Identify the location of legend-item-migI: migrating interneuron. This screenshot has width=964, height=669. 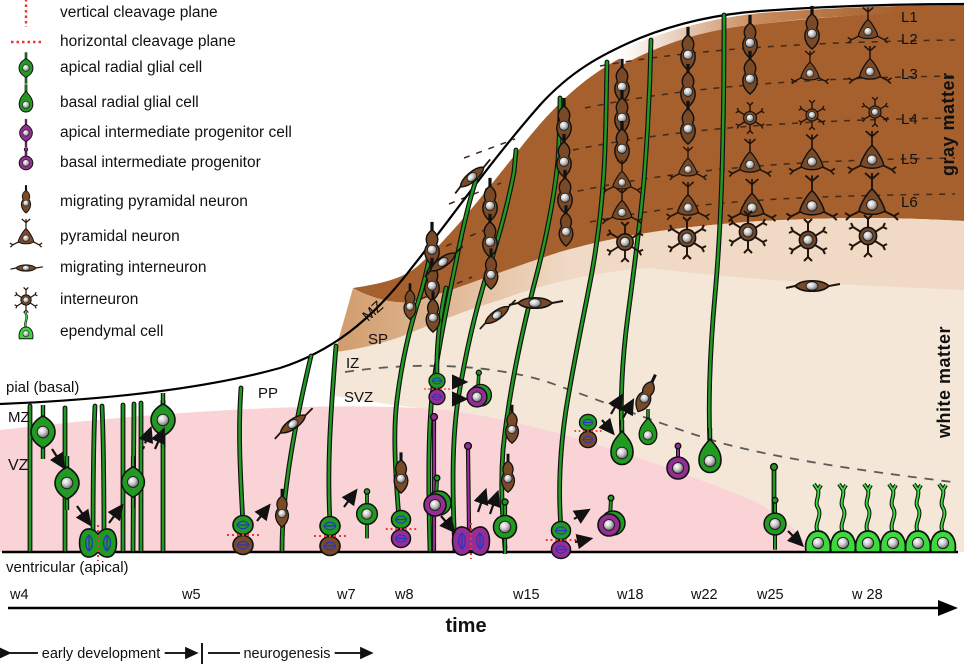
(106, 268).